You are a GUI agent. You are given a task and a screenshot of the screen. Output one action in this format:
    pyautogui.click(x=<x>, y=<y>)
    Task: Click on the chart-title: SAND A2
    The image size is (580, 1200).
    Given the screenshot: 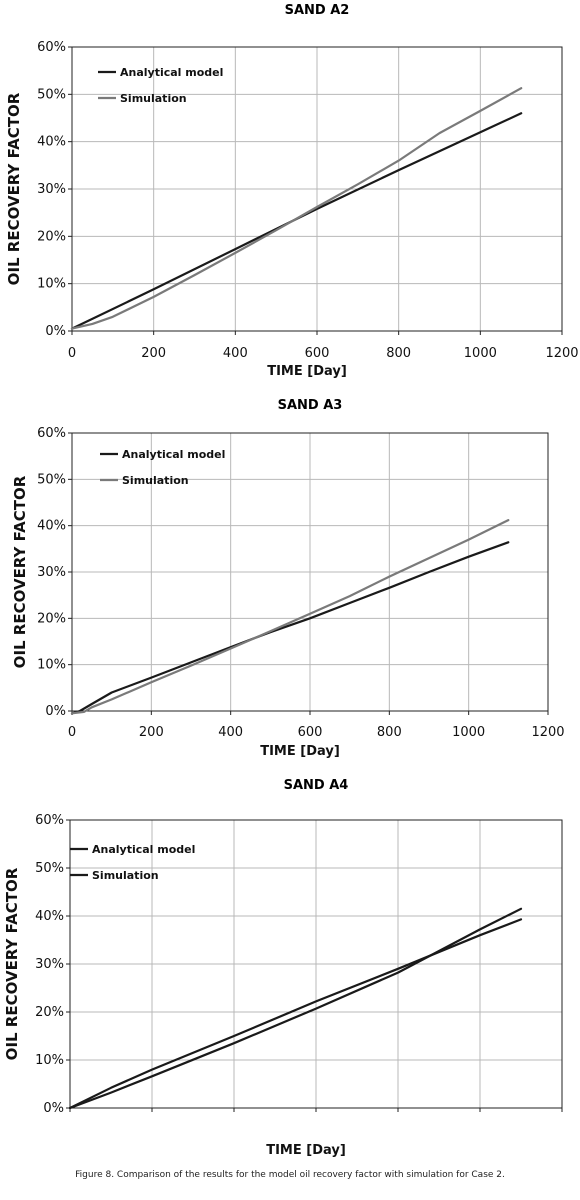 What is the action you would take?
    pyautogui.click(x=317, y=10)
    